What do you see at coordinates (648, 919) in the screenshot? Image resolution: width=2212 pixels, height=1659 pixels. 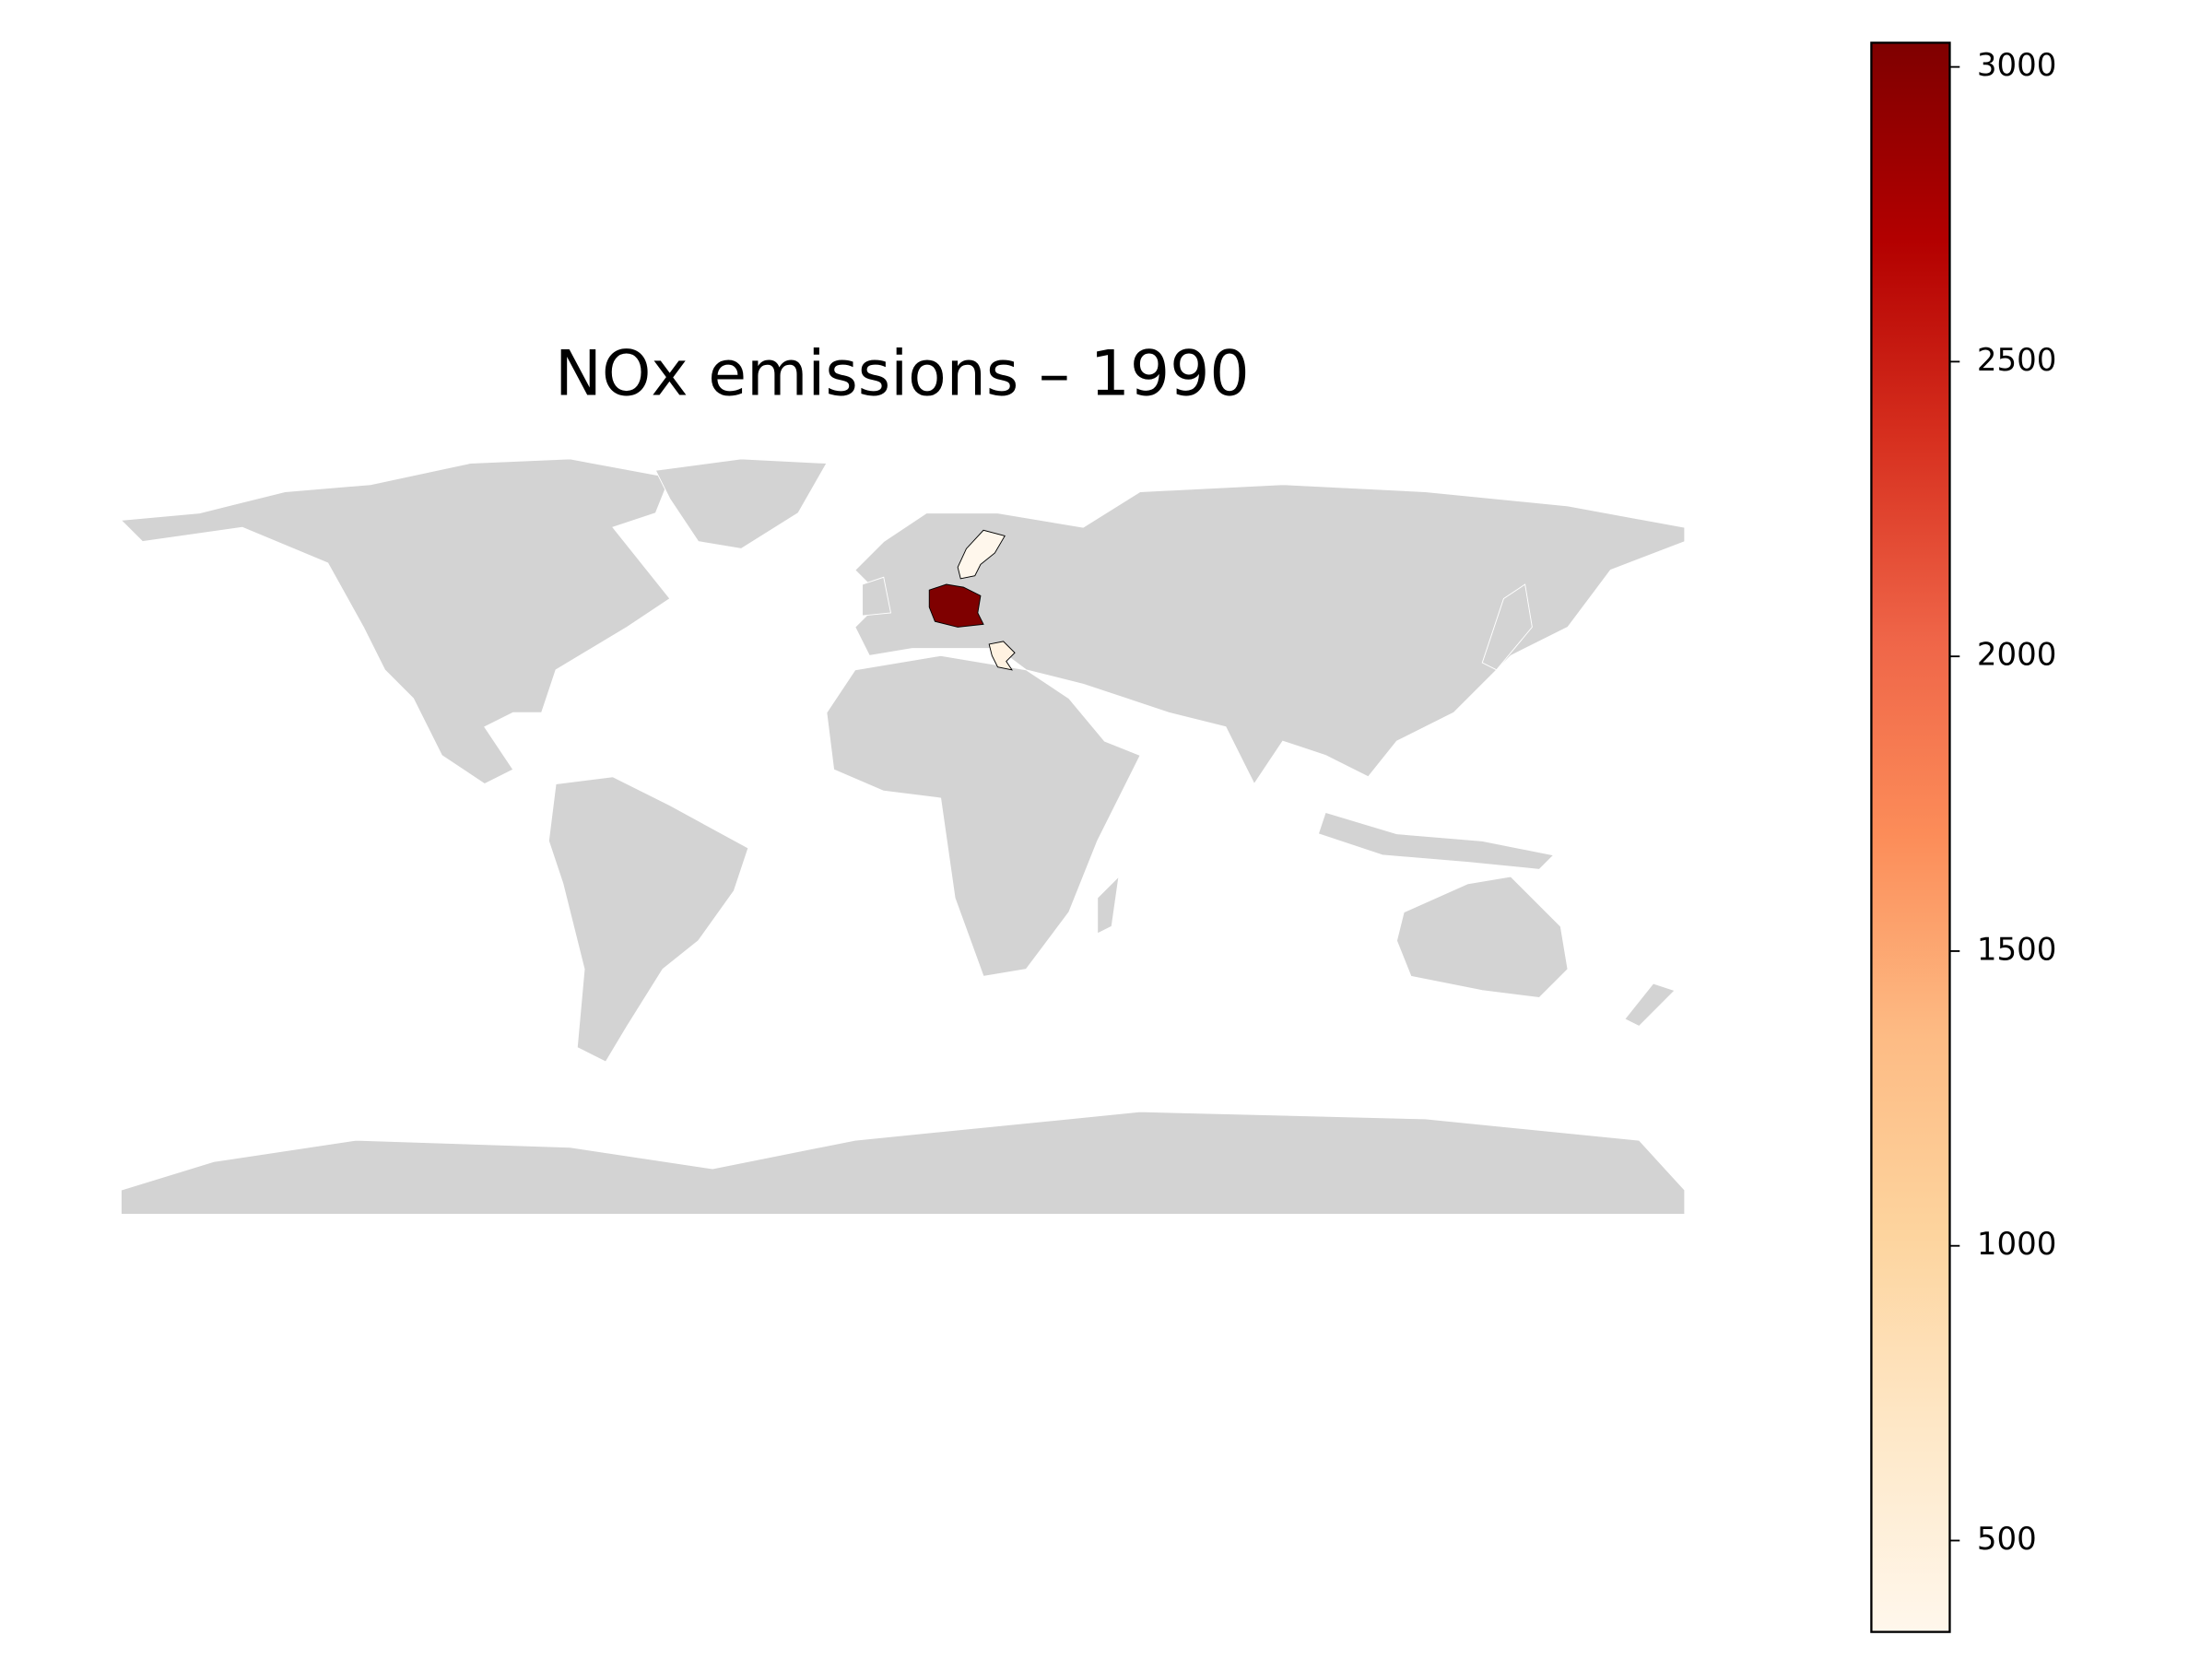 I see `south-america` at bounding box center [648, 919].